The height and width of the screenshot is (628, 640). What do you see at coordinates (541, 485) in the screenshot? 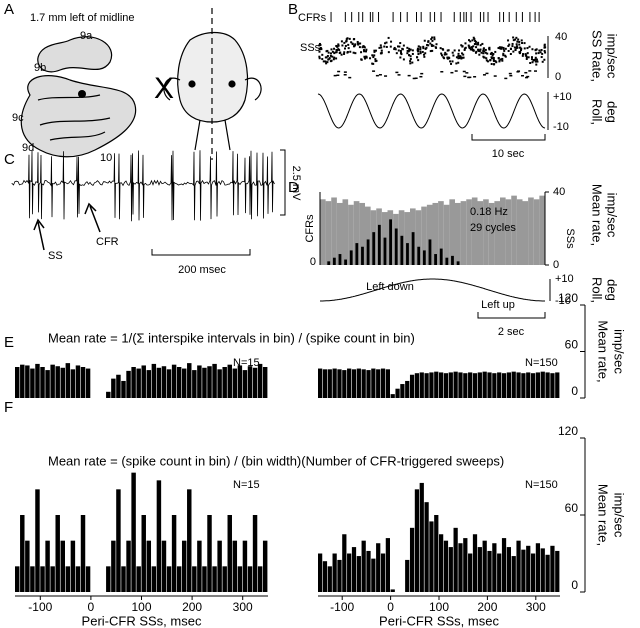
I see `annotation: N=150` at bounding box center [541, 485].